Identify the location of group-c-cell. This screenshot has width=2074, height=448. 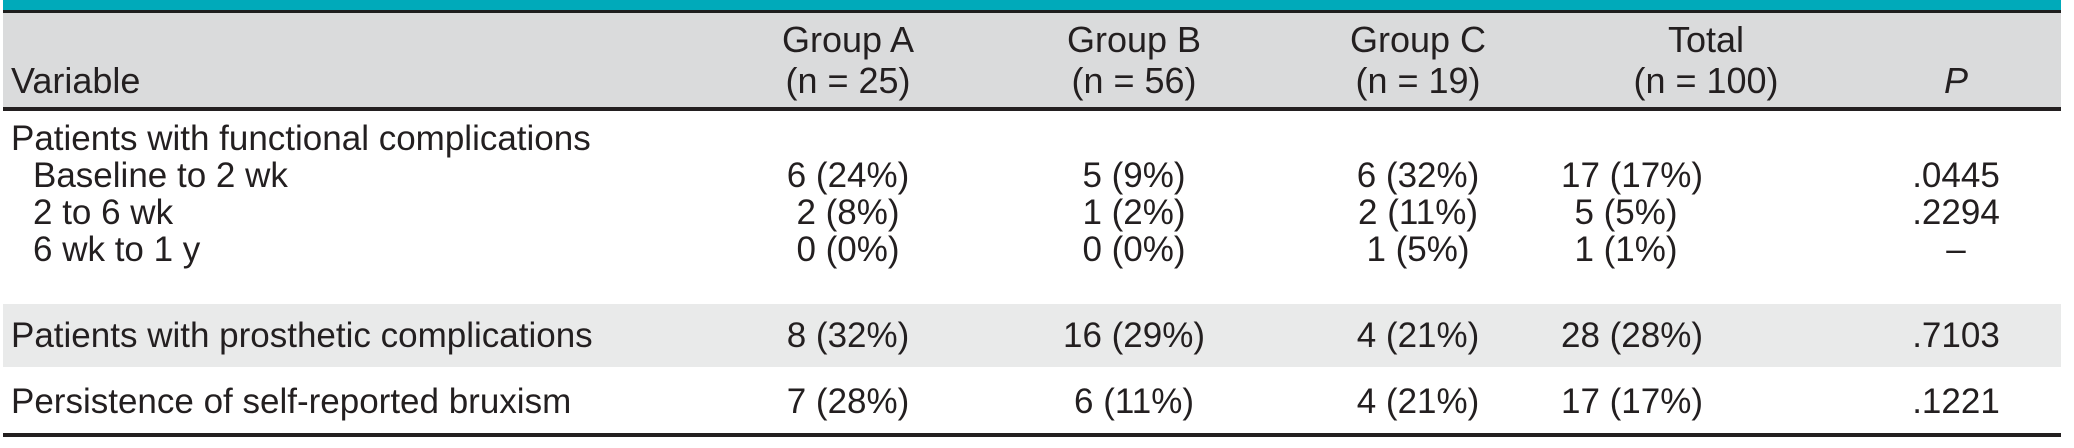
(1418, 133).